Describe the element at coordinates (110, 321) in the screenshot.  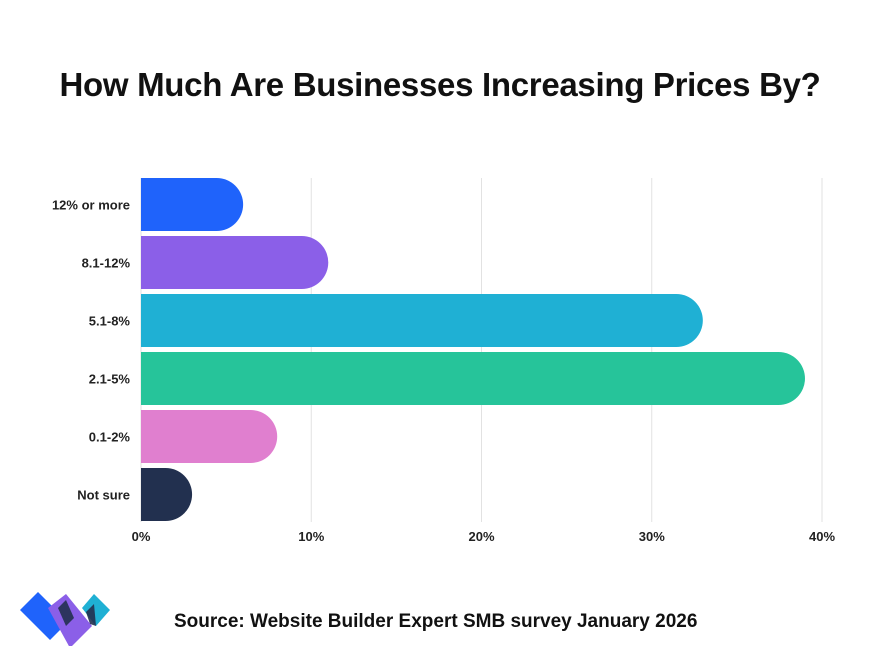
I see `y-category-label: 5.1-8%` at that location.